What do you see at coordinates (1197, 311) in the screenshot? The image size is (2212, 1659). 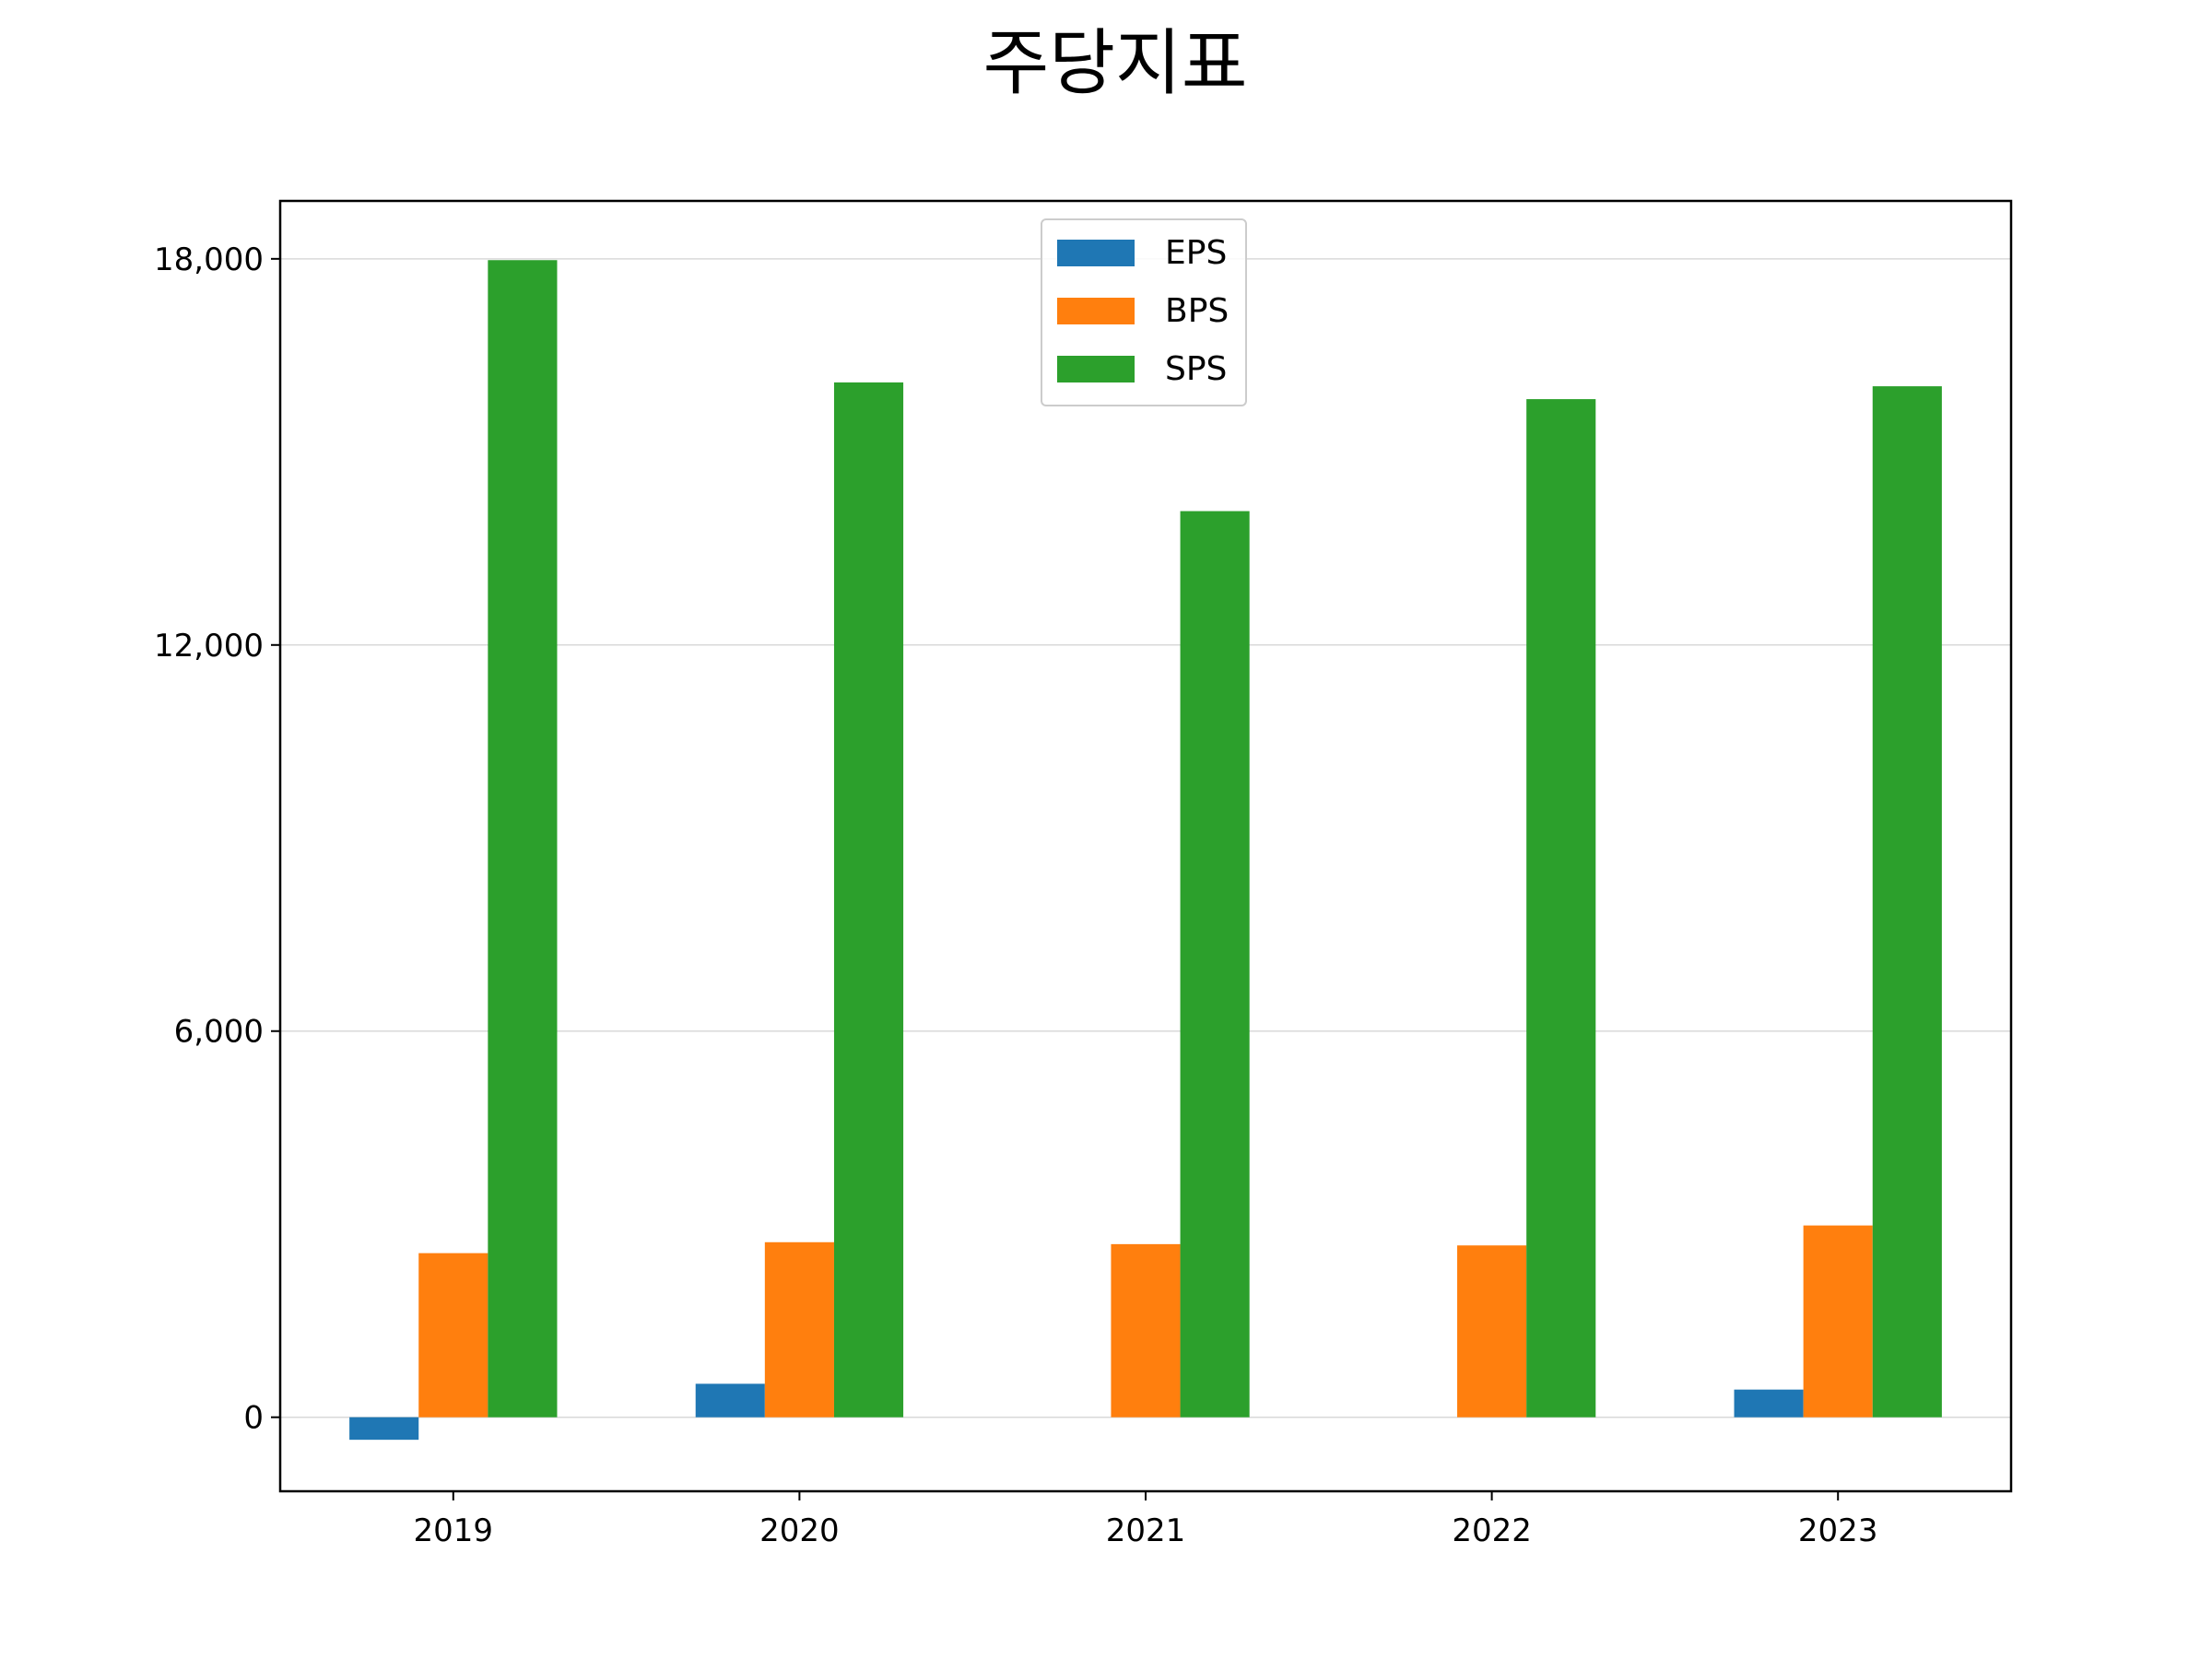 I see `legend-label-bps: BPS` at bounding box center [1197, 311].